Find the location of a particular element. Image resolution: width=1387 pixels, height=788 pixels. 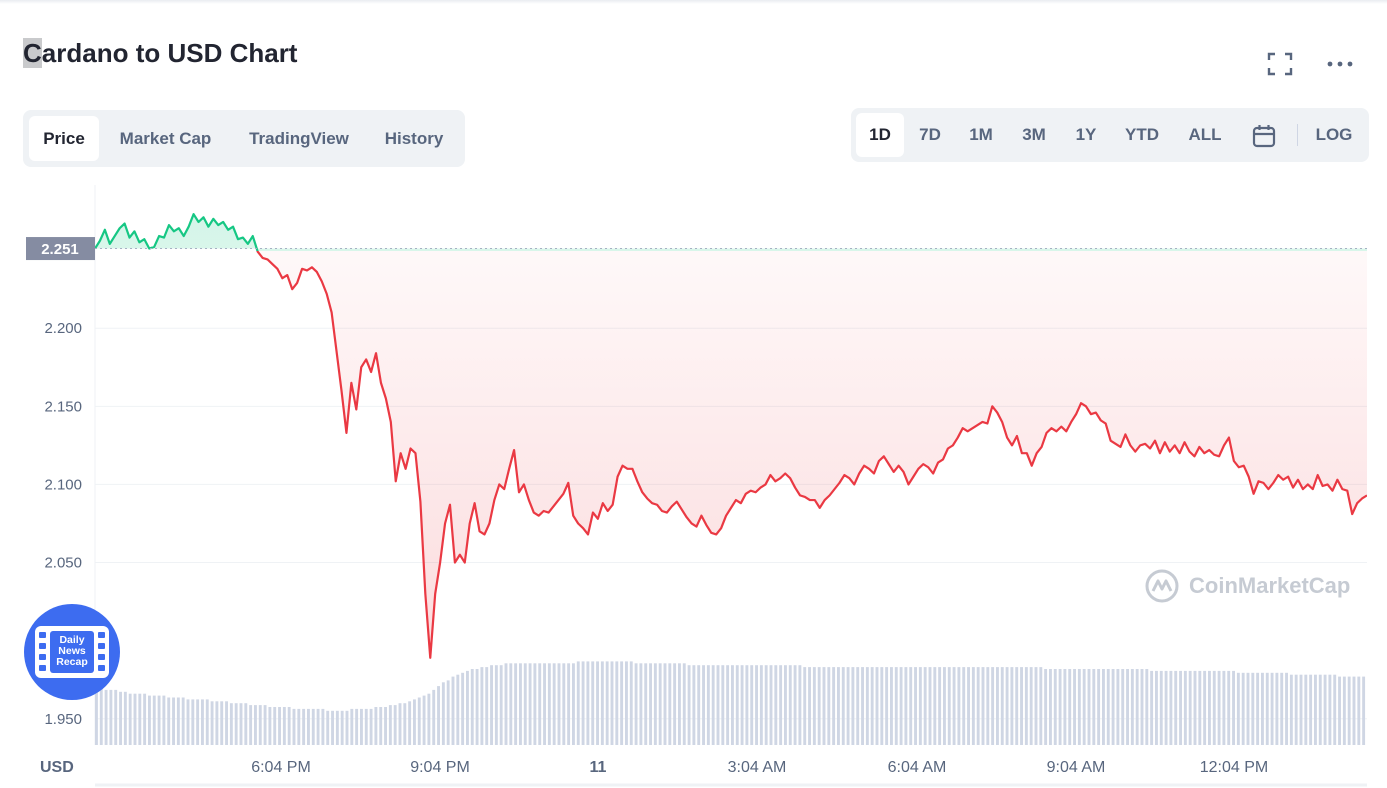

range-1y: 1Y is located at coordinates (1086, 134).